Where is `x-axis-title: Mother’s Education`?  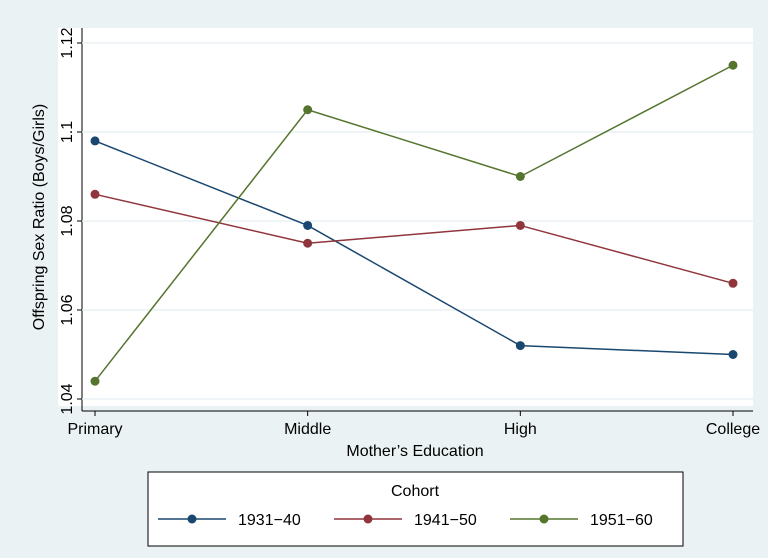 x-axis-title: Mother’s Education is located at coordinates (414, 451).